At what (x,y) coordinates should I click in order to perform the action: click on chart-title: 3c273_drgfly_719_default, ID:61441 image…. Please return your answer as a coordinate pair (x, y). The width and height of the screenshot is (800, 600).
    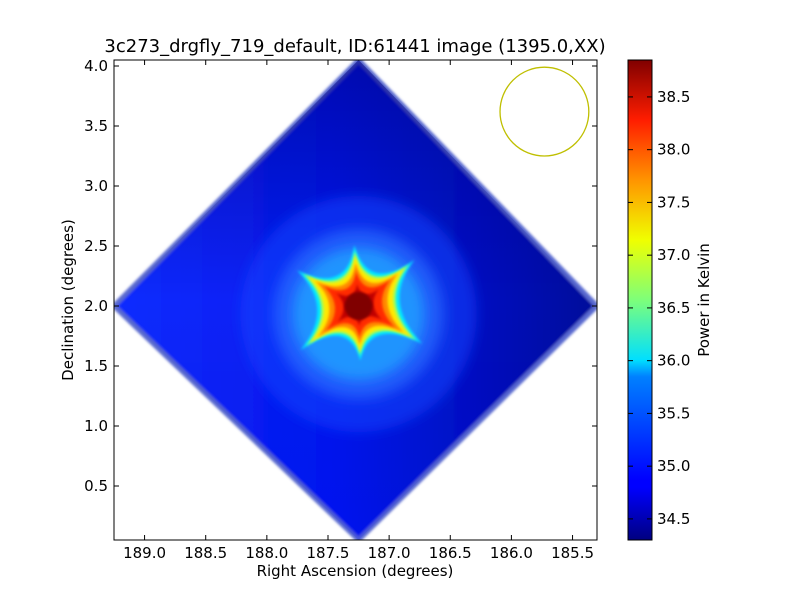
    Looking at the image, I should click on (354, 46).